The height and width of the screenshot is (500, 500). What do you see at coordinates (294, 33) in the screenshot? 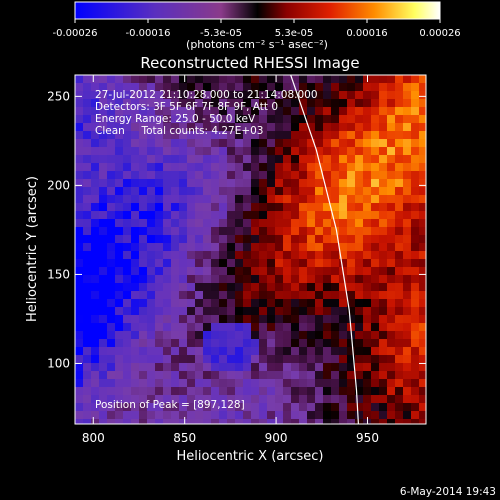
I see `colorbar-tick-label: 5.3e-05` at bounding box center [294, 33].